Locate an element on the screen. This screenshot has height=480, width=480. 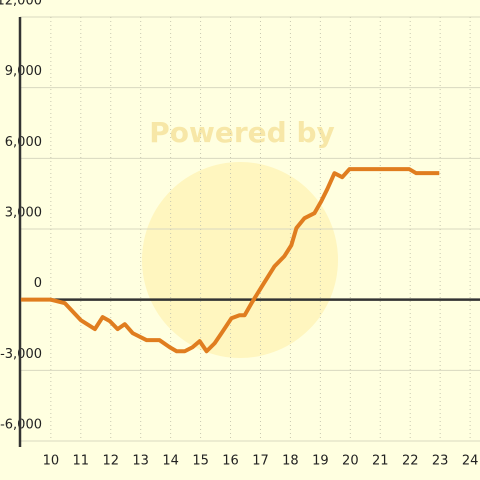
x-tick-label: 20 is located at coordinates (350, 461).